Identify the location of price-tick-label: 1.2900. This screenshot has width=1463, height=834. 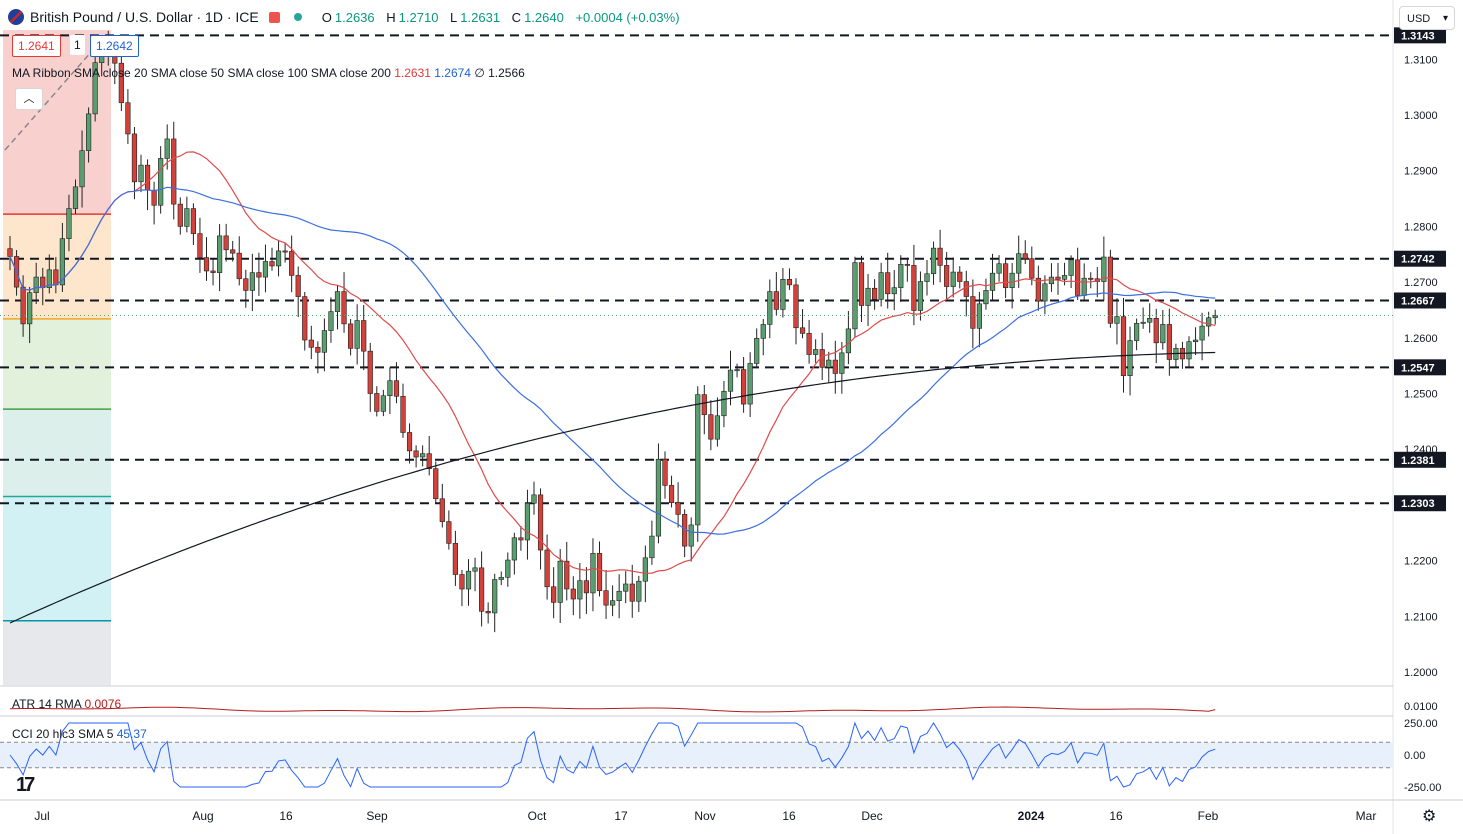
(1421, 172).